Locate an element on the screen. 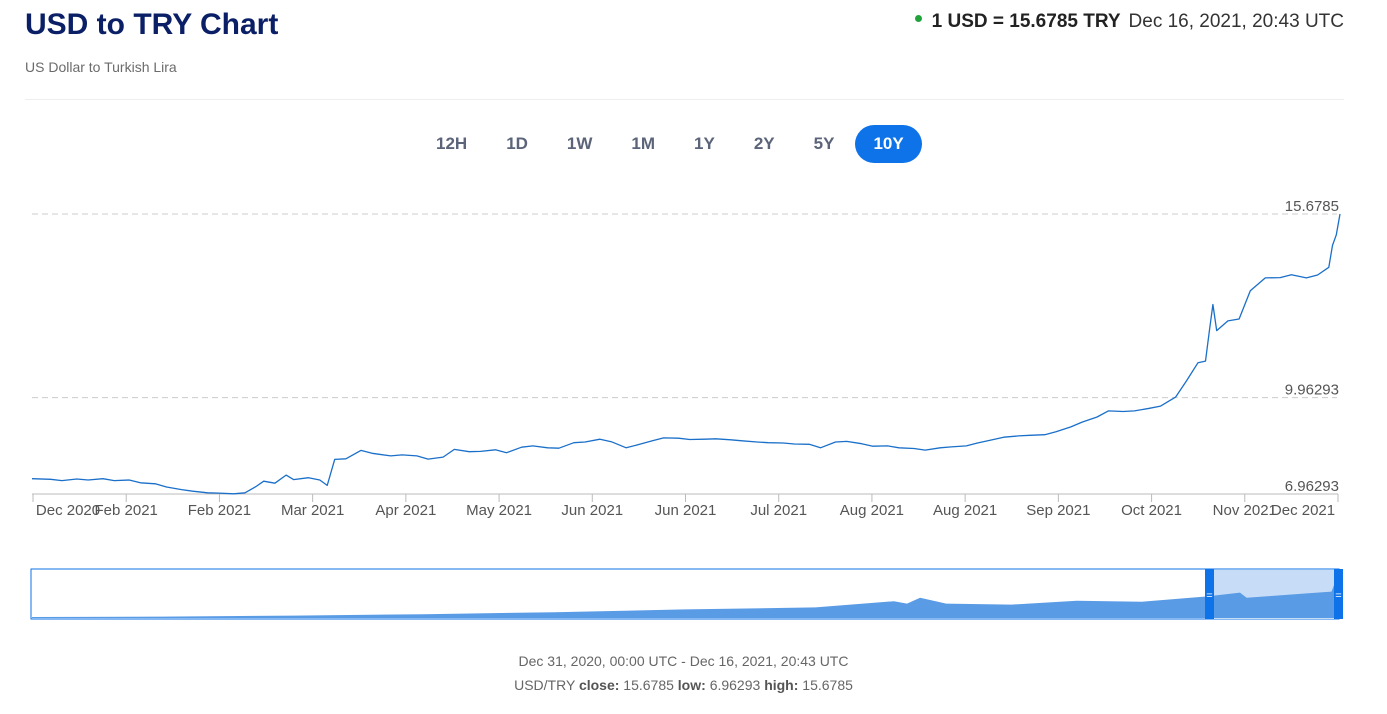  rate-value: 1 USD = 15.6785 TRY is located at coordinates (1026, 21).